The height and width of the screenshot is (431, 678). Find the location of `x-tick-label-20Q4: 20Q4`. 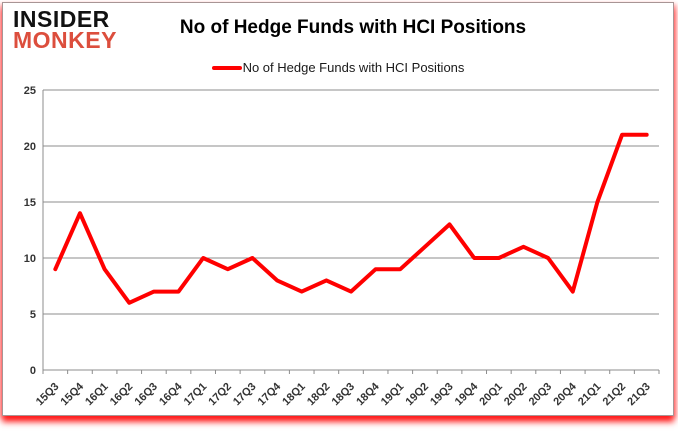

x-tick-label-20Q4: 20Q4 is located at coordinates (565, 394).